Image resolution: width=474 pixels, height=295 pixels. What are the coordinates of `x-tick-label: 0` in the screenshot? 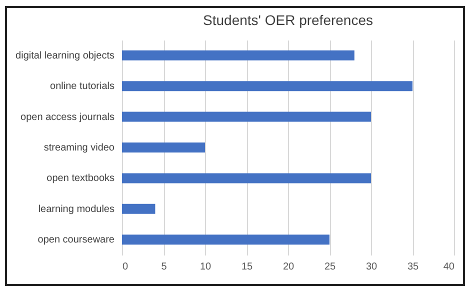 It's located at (125, 267).